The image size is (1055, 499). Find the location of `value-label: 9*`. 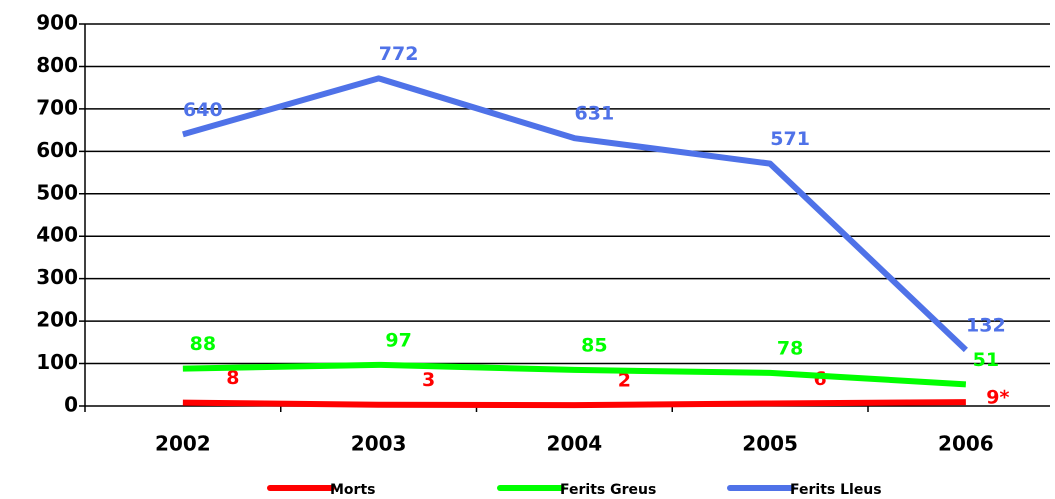

value-label: 9* is located at coordinates (997, 398).